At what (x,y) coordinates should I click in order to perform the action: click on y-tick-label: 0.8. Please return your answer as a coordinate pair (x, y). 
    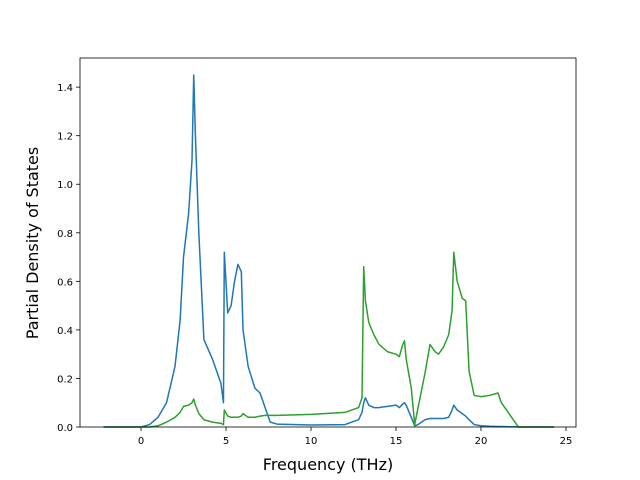
    Looking at the image, I should click on (65, 234).